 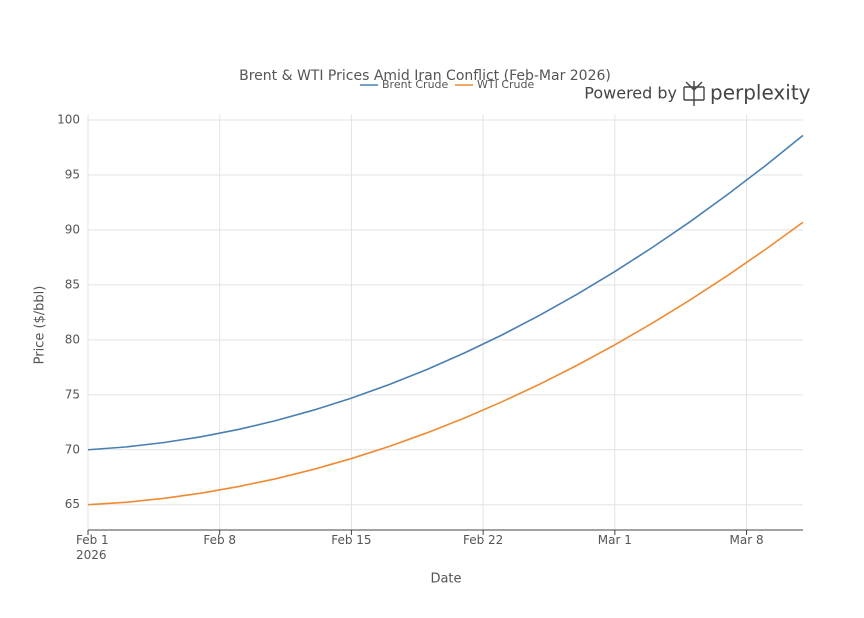 I want to click on x-tick-label: Mar 1, so click(x=614, y=540).